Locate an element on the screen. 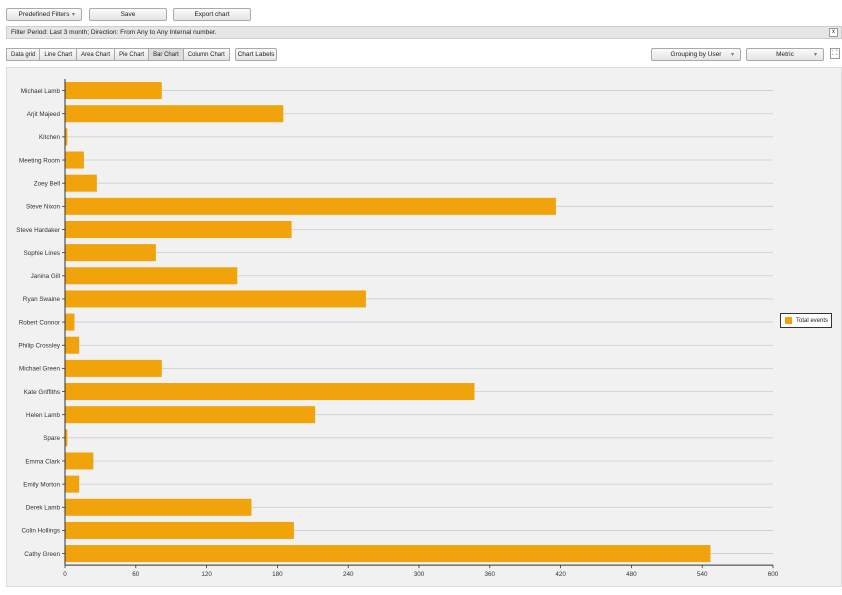  x-tick-label: 540 is located at coordinates (702, 574).